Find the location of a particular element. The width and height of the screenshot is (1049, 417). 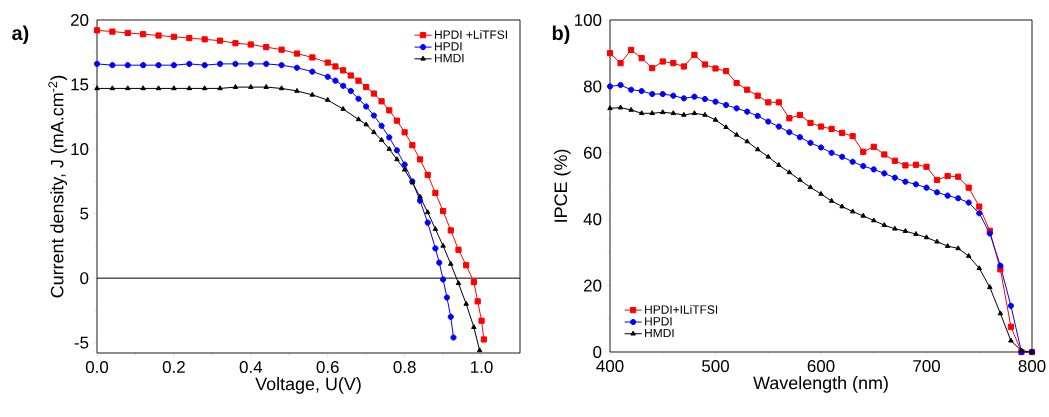

x-axis-title: Wavelength (nm) is located at coordinates (820, 384).